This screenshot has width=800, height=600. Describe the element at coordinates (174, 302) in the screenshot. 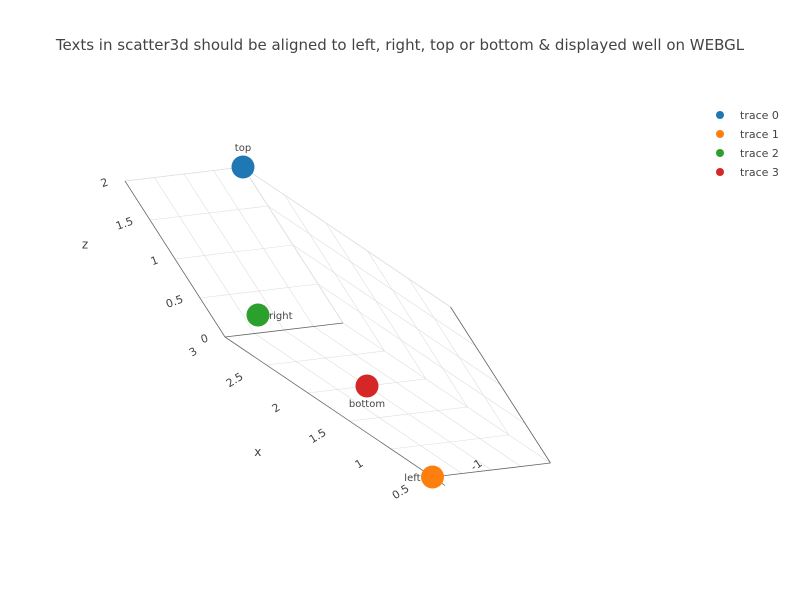

I see `z-tick-label: 0.5` at that location.